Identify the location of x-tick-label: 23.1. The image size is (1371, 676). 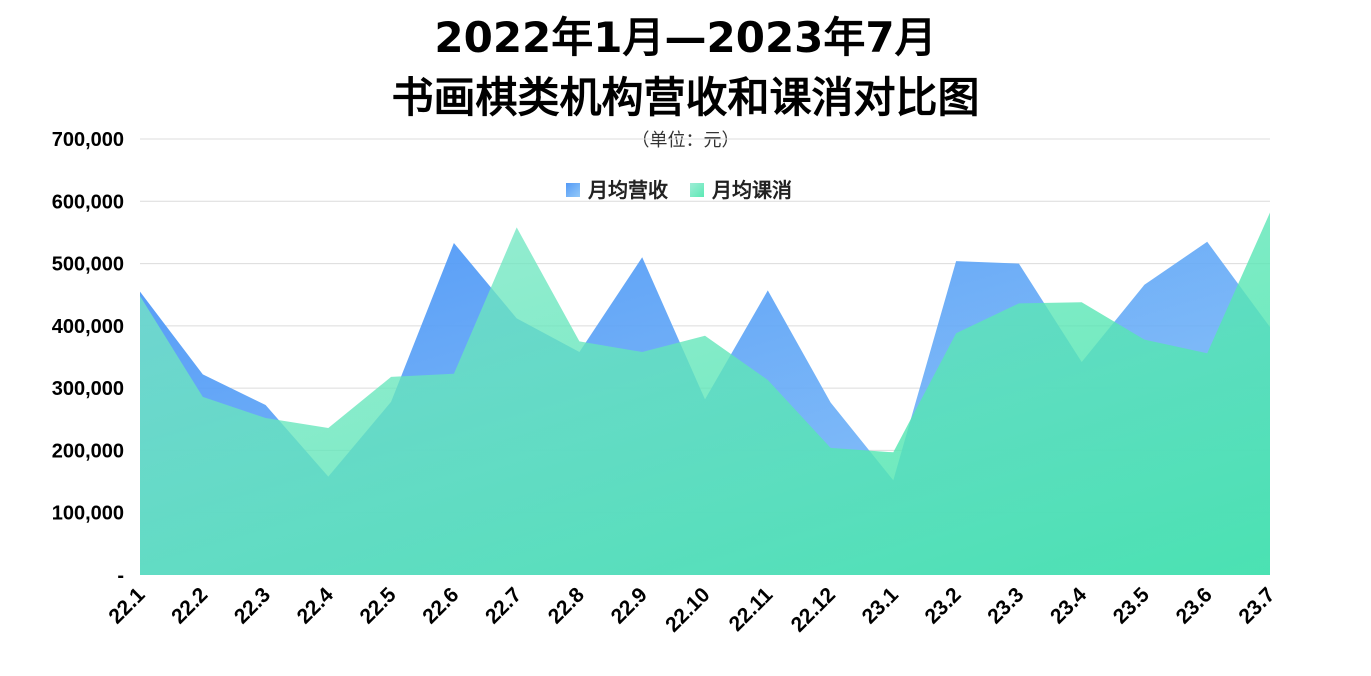
(880, 605).